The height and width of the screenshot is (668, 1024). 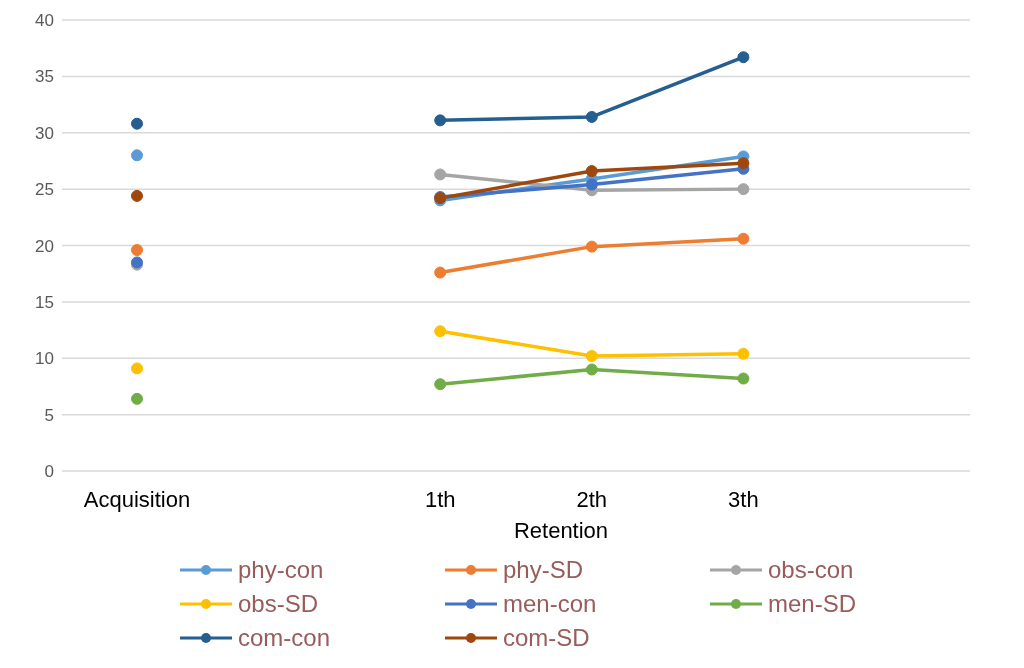 I want to click on legend-label: obs-SD, so click(x=278, y=604).